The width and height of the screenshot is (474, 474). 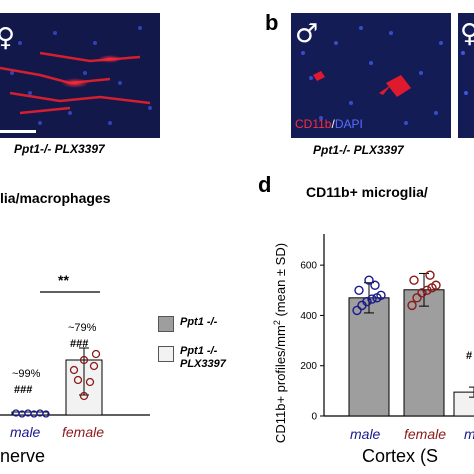 What do you see at coordinates (463, 404) in the screenshot?
I see `bar-m-d` at bounding box center [463, 404].